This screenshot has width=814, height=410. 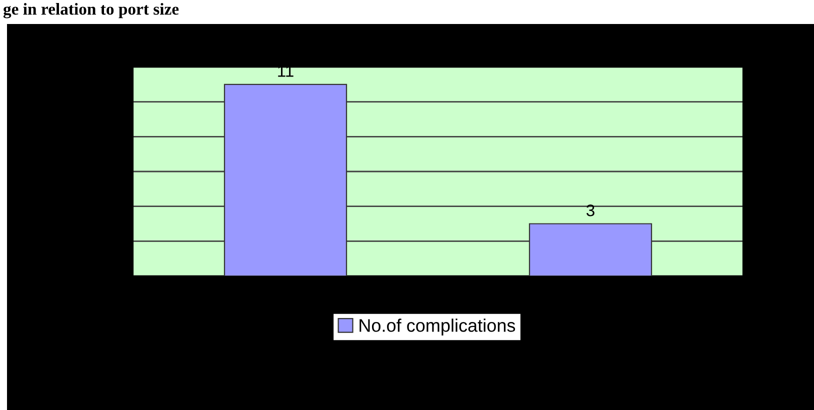 What do you see at coordinates (91, 10) in the screenshot?
I see `chart-title: ge in relation to port size` at bounding box center [91, 10].